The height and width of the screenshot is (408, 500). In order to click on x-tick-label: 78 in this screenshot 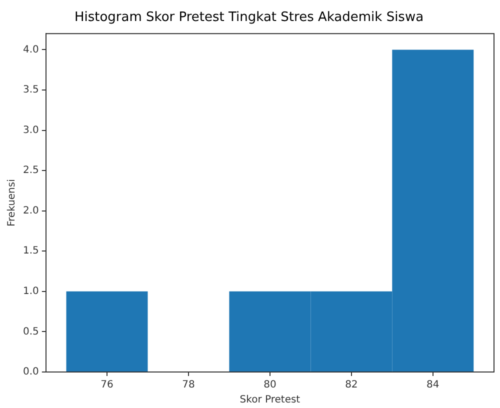, I will do `click(188, 385)`.